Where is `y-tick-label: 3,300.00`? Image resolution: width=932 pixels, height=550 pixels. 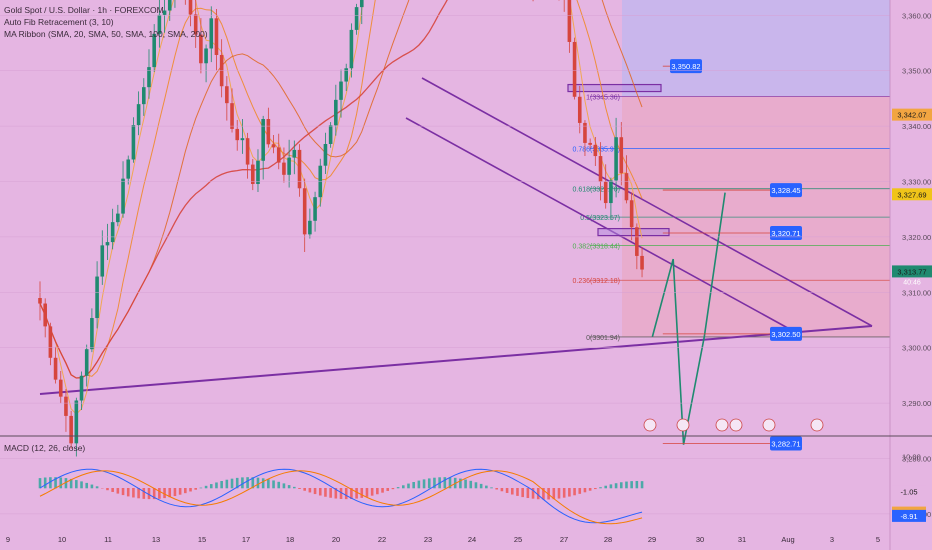 y-tick-label: 3,300.00 is located at coordinates (916, 348).